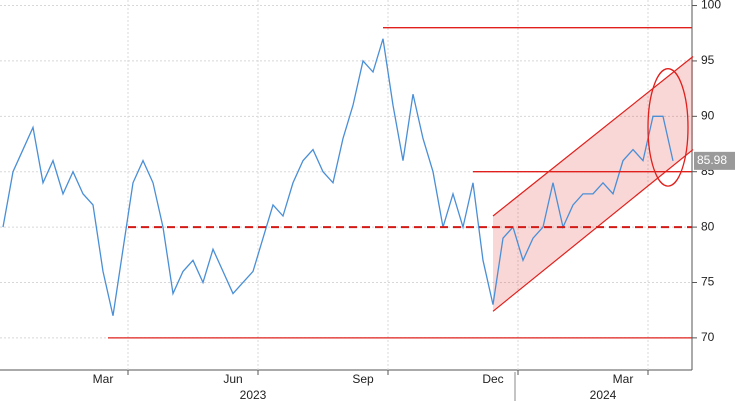 Image resolution: width=735 pixels, height=401 pixels. I want to click on x-tick-label: Dec, so click(492, 379).